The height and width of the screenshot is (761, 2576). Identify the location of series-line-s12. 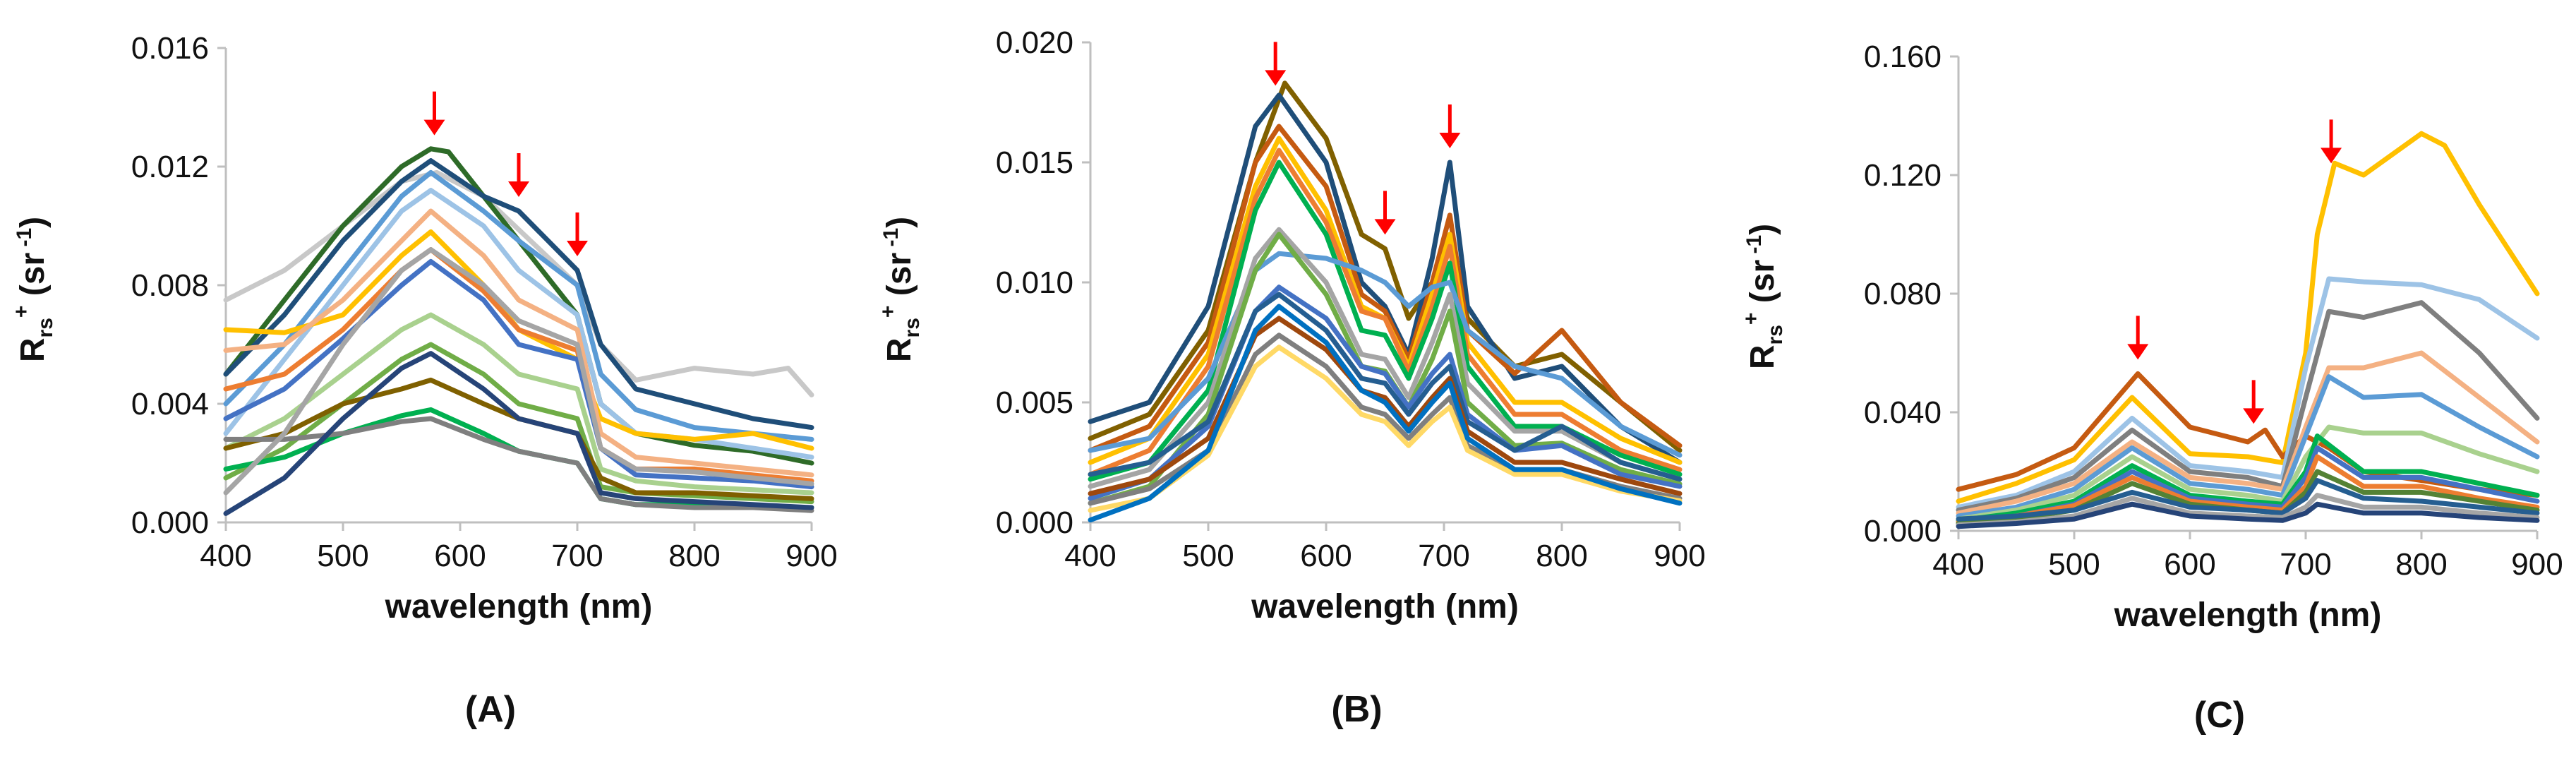
(2248, 500).